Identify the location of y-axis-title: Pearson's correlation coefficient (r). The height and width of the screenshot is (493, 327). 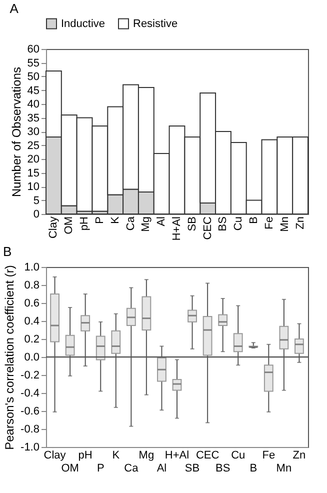
(9, 357).